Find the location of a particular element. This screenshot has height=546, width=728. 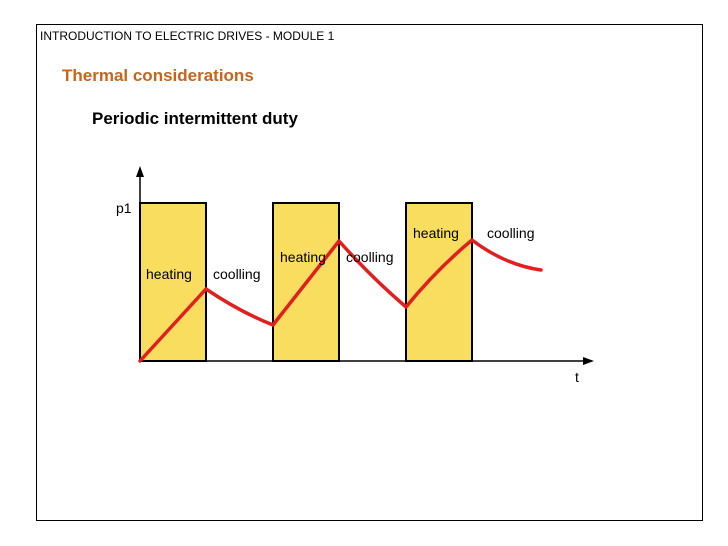

cooling-label-3: coolling is located at coordinates (510, 233).